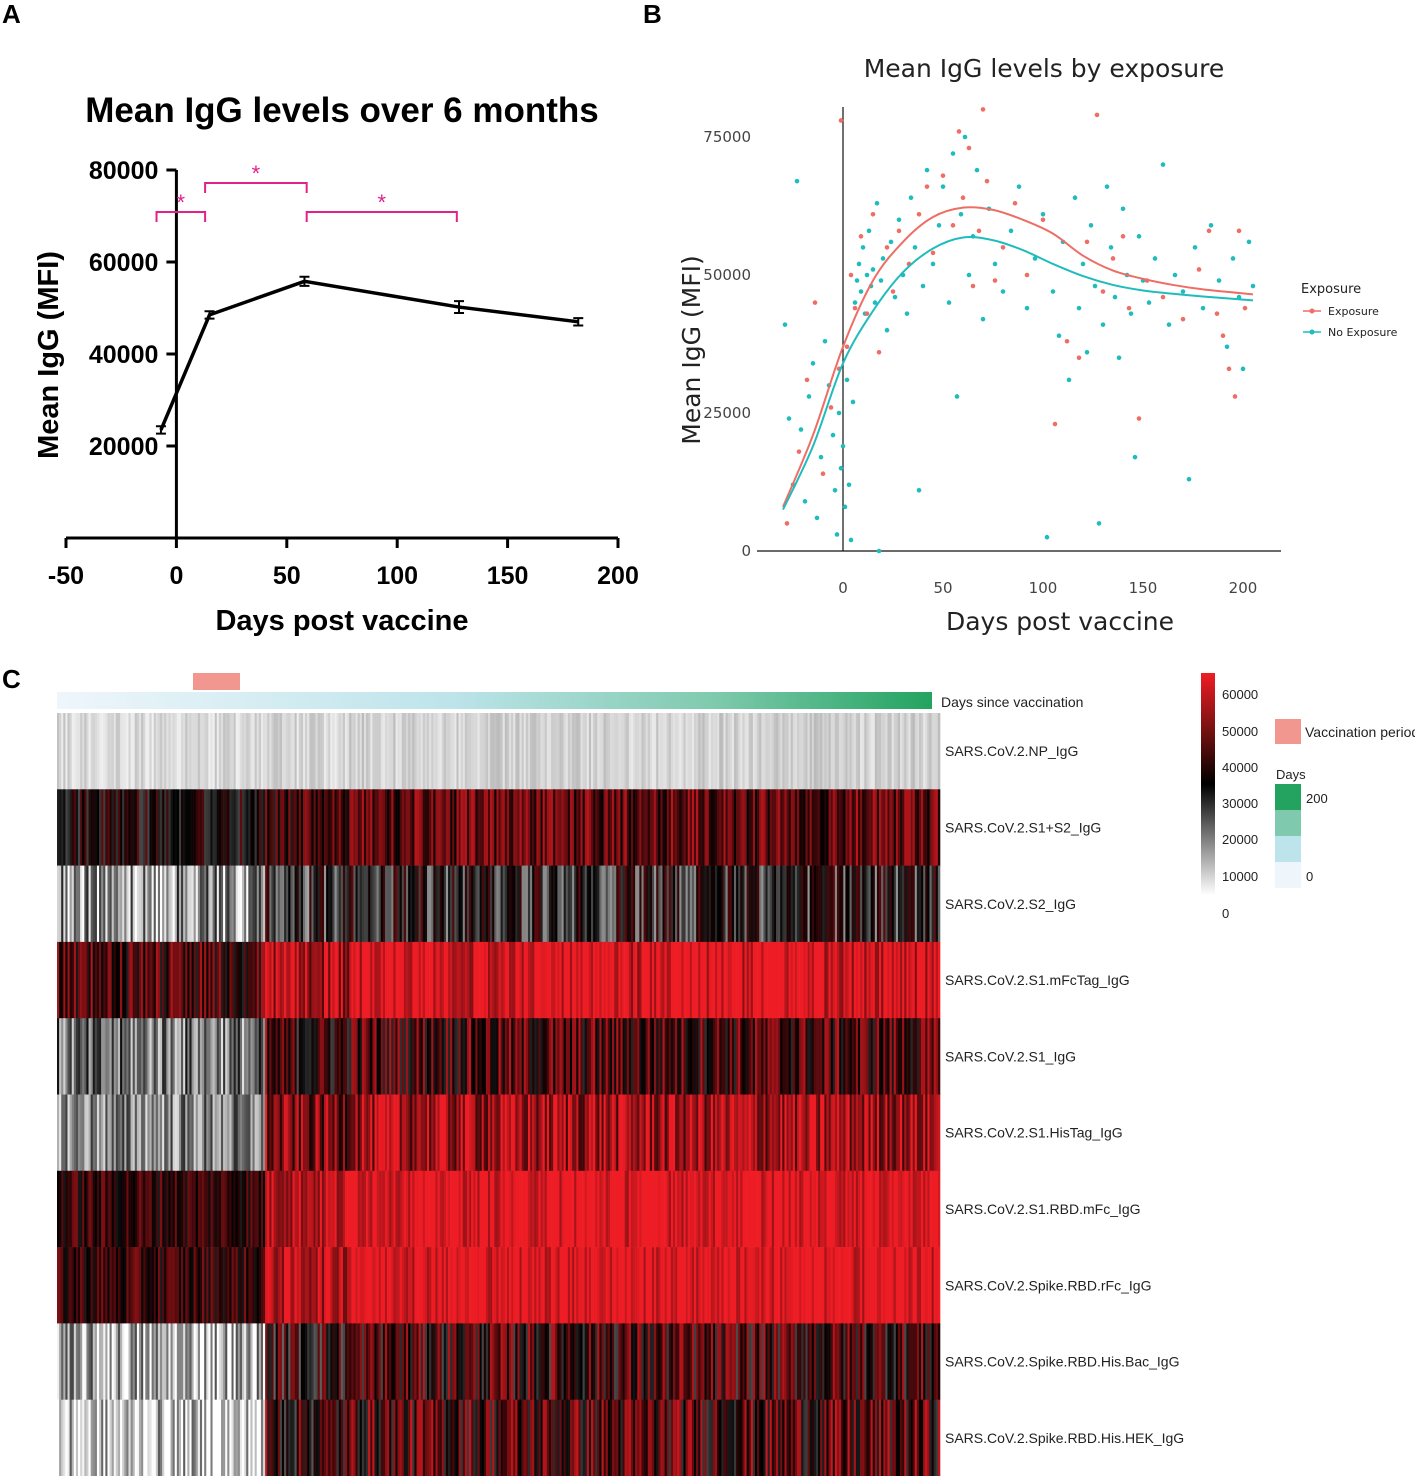  What do you see at coordinates (841, 468) in the screenshot?
I see `no-exposure-point` at bounding box center [841, 468].